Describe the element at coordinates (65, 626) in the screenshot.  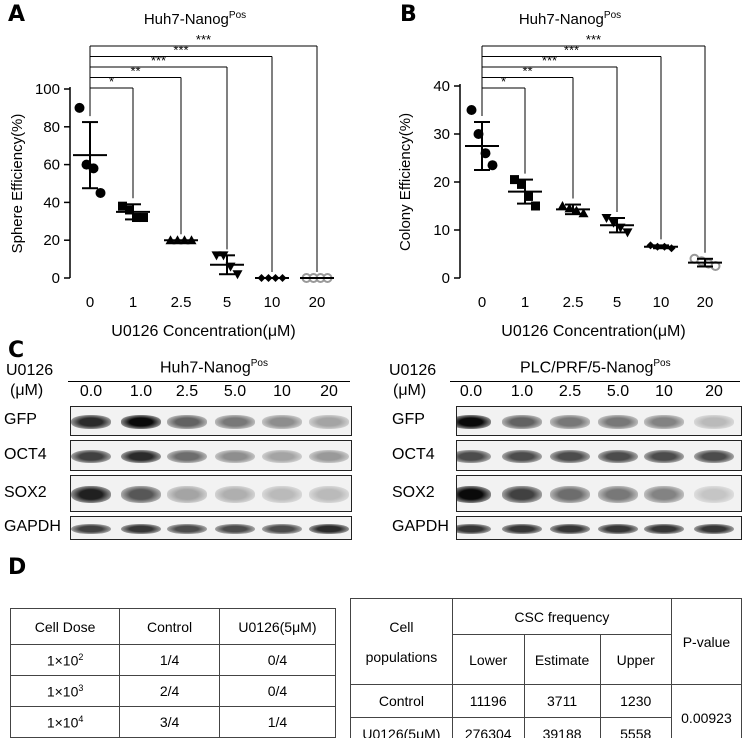
I see `t1-header-dose: Cell Dose` at that location.